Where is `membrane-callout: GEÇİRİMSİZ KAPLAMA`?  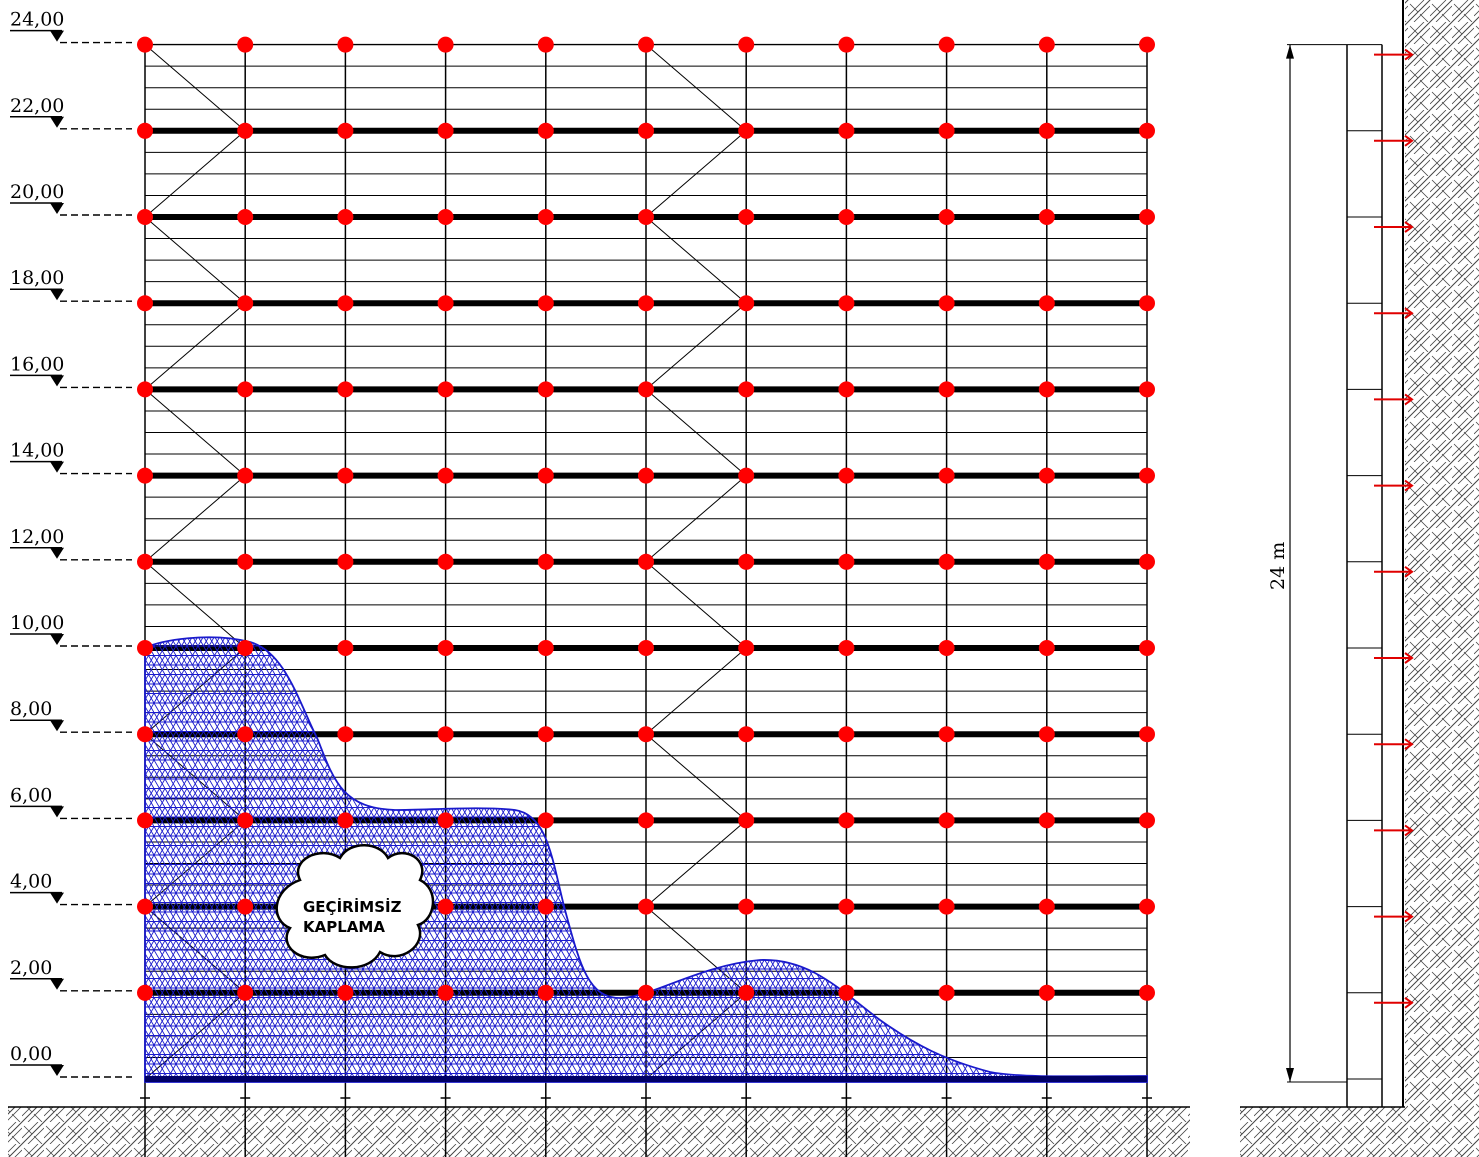 membrane-callout: GEÇİRİMSİZ KAPLAMA is located at coordinates (355, 906).